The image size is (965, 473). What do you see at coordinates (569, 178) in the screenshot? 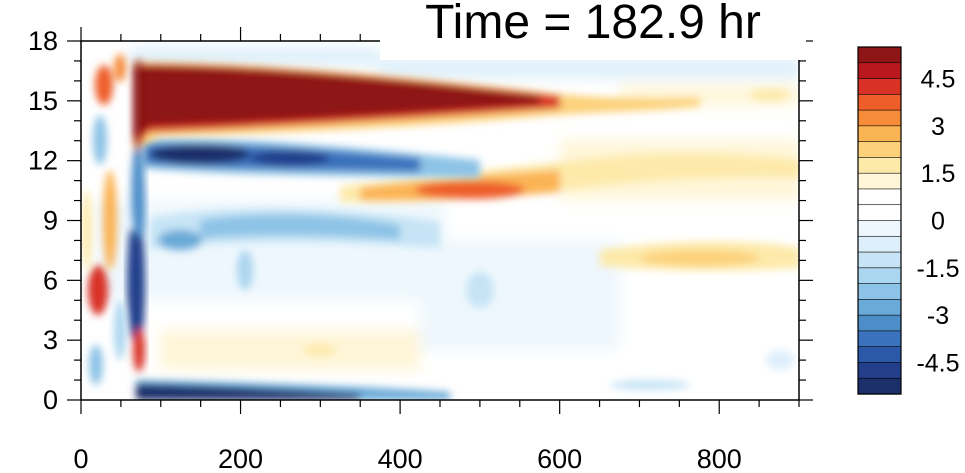
I see `secondary-positive-band` at bounding box center [569, 178].